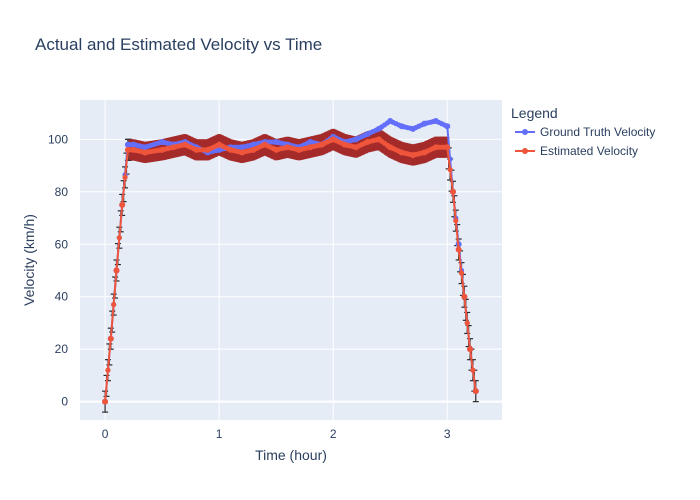 This screenshot has width=700, height=500. What do you see at coordinates (333, 434) in the screenshot?
I see `x-tick-label: 2` at bounding box center [333, 434].